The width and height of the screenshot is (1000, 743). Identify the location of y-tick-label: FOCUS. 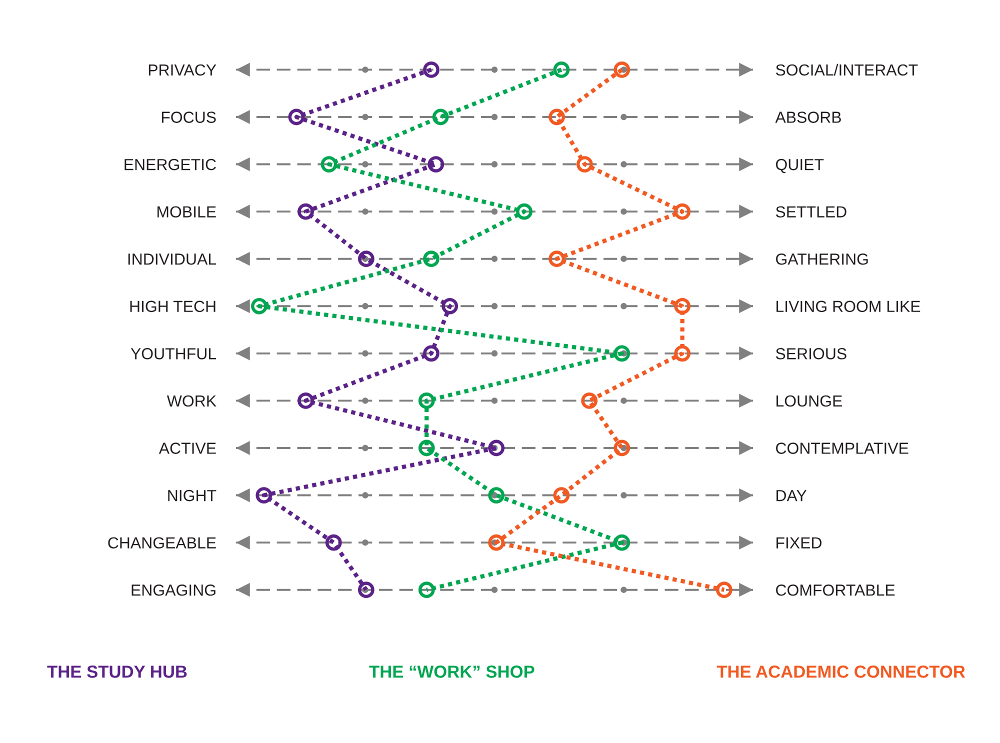
(189, 117).